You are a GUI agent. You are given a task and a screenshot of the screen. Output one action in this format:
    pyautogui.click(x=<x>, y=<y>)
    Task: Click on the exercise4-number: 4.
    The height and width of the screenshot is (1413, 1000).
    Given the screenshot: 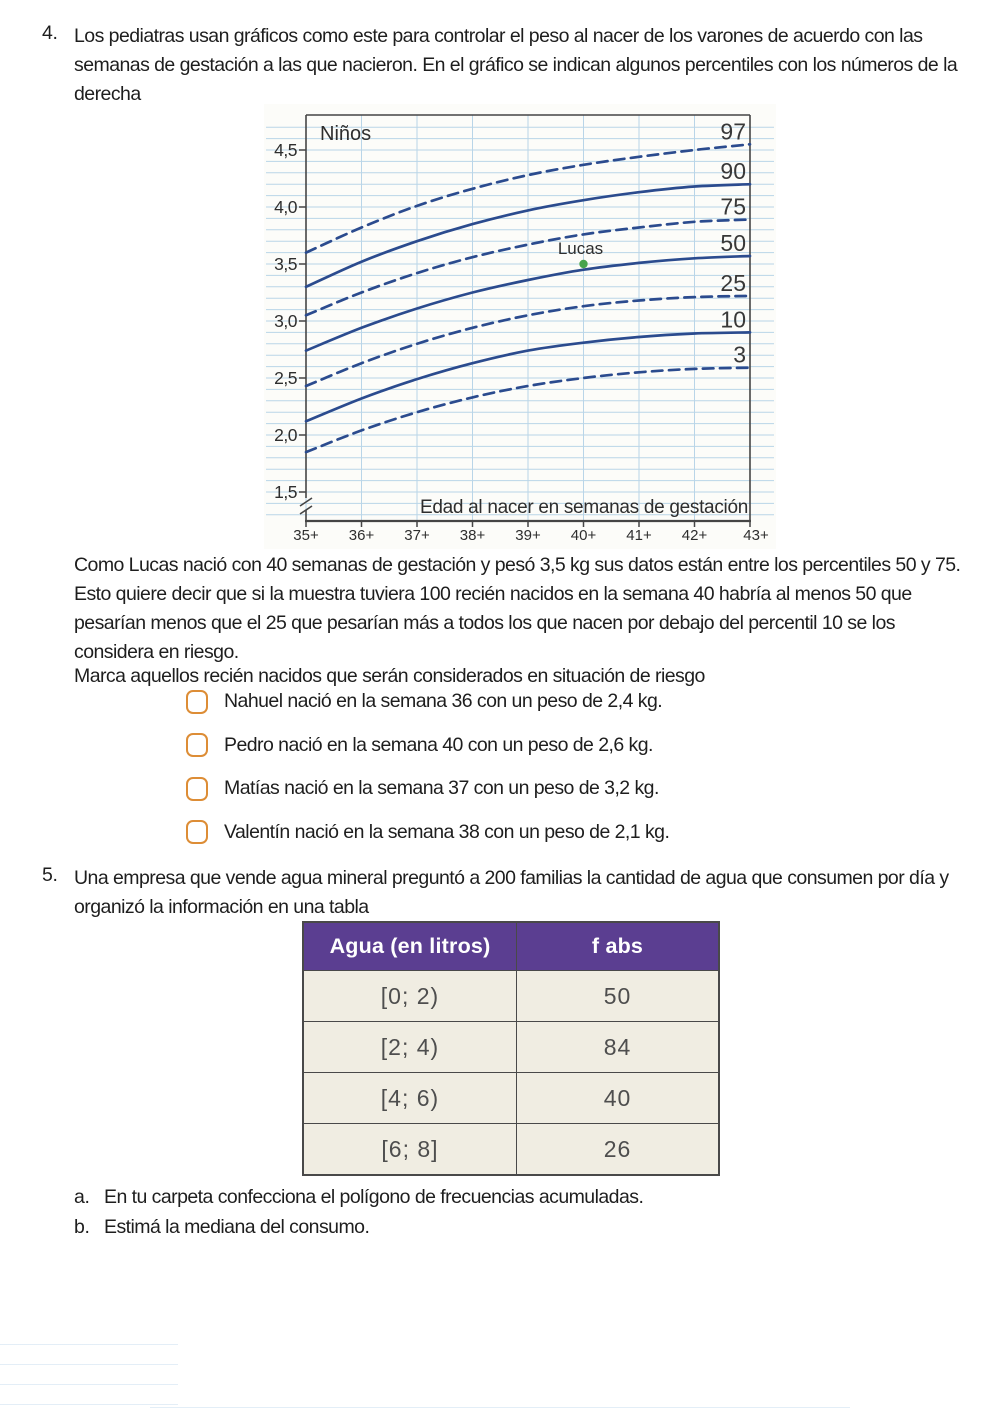 What is the action you would take?
    pyautogui.click(x=50, y=33)
    